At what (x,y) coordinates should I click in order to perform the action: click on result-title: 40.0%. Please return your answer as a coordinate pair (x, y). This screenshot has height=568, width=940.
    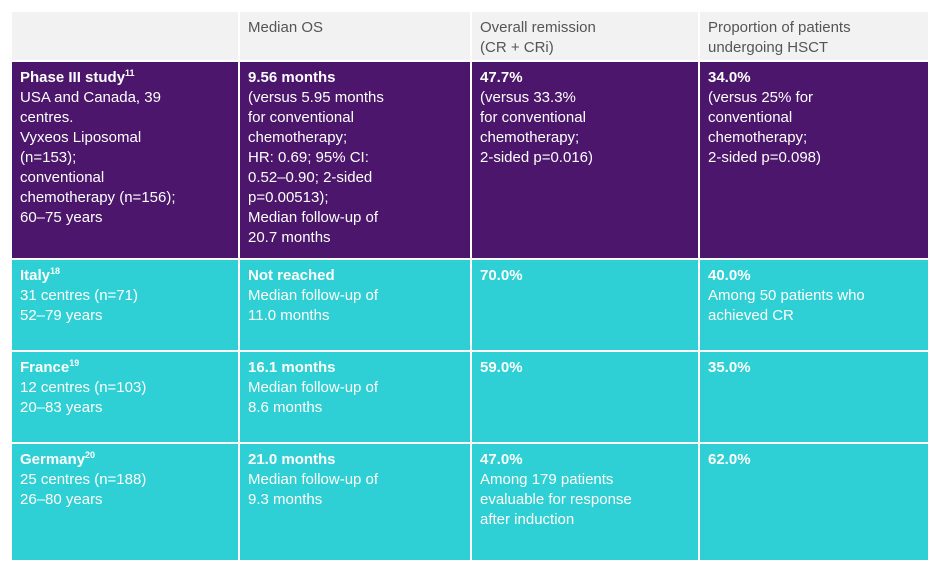
    Looking at the image, I should click on (729, 275).